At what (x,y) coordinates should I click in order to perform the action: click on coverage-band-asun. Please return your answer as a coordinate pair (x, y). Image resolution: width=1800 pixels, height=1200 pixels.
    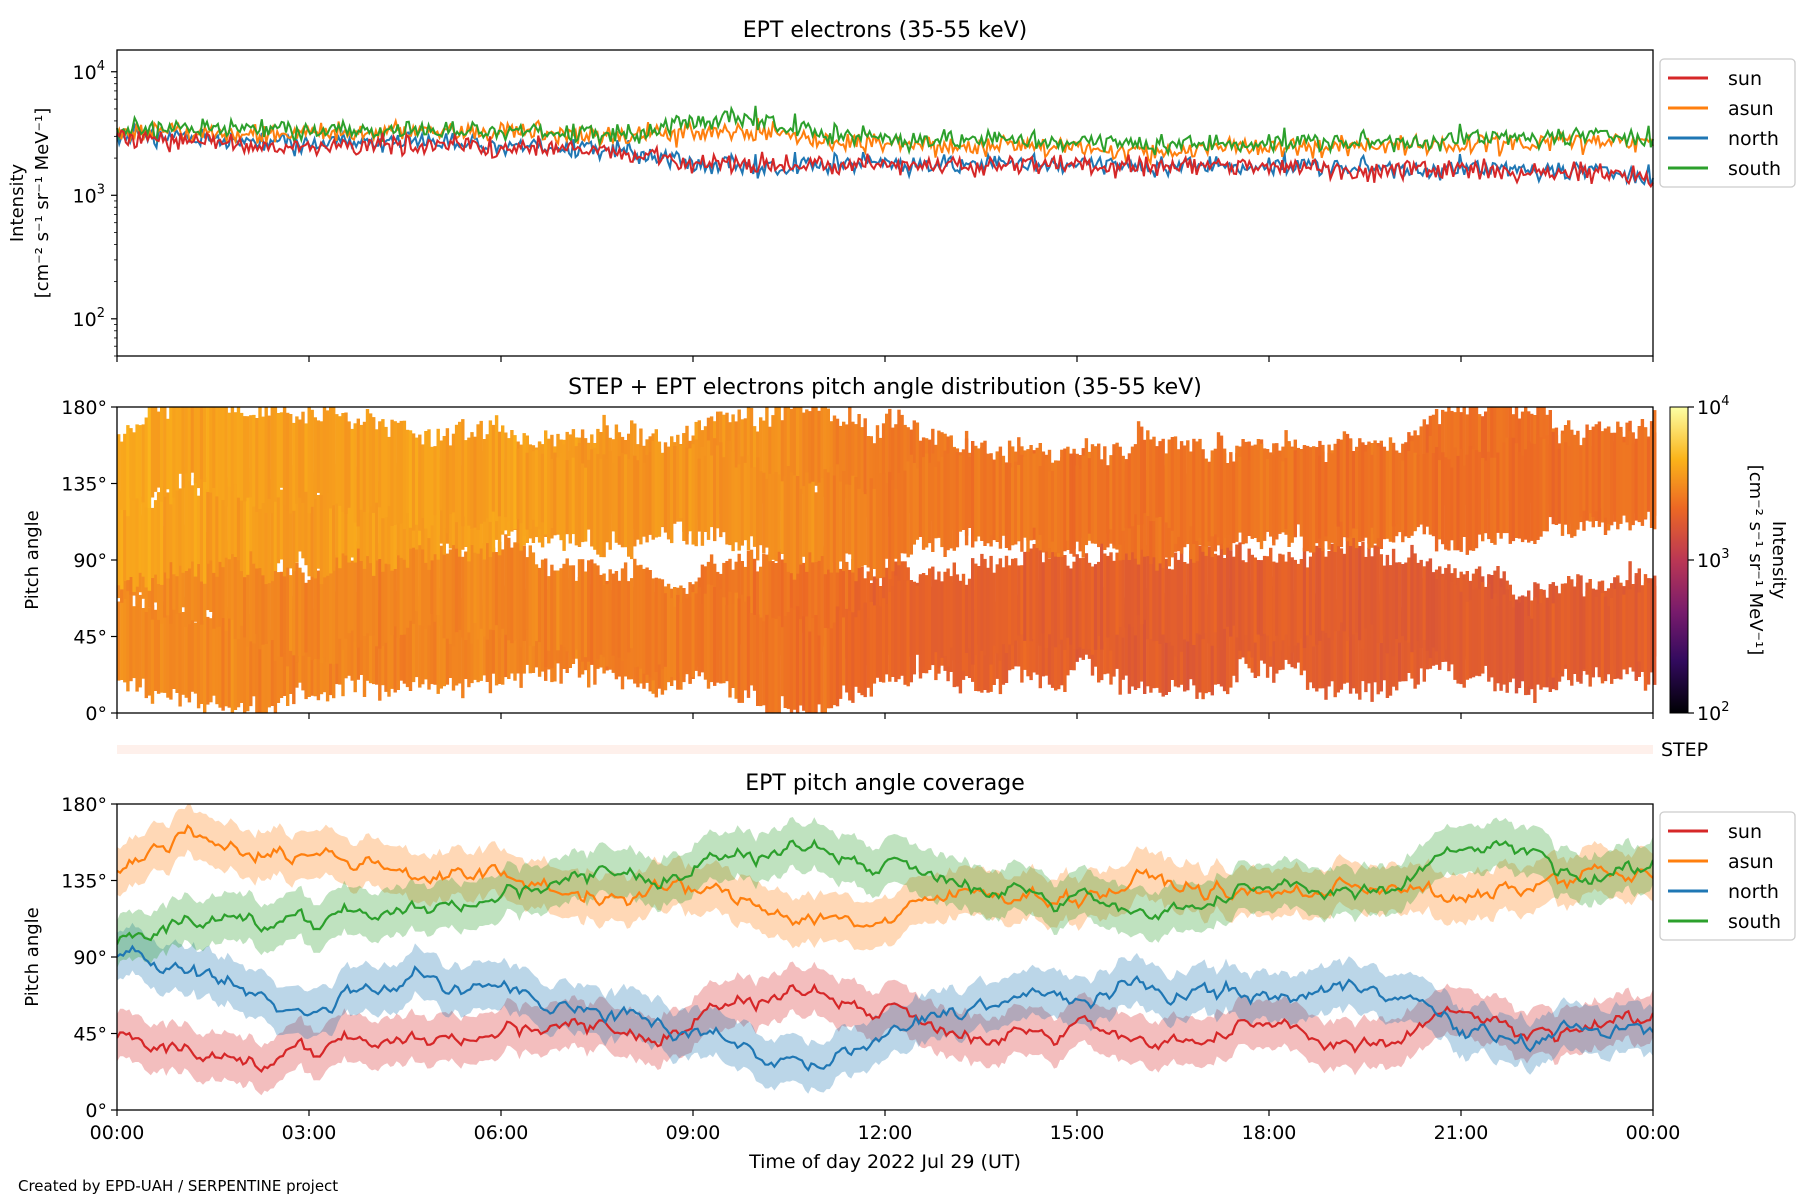
    Looking at the image, I should click on (885, 877).